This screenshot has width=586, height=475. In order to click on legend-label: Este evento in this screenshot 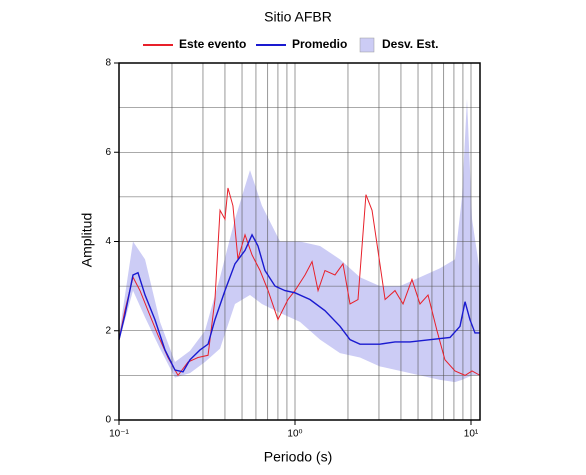, I will do `click(212, 44)`.